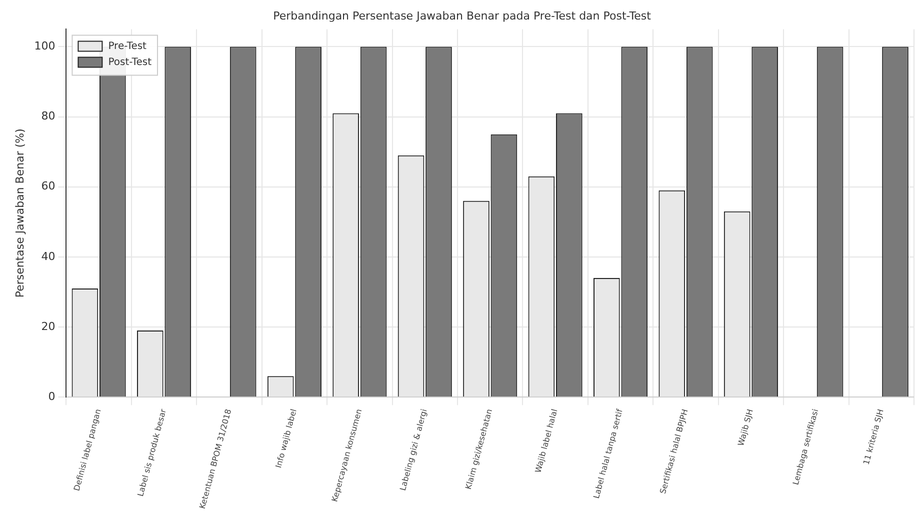 The height and width of the screenshot is (517, 924). What do you see at coordinates (48, 186) in the screenshot?
I see `y-tick-label: 60` at bounding box center [48, 186].